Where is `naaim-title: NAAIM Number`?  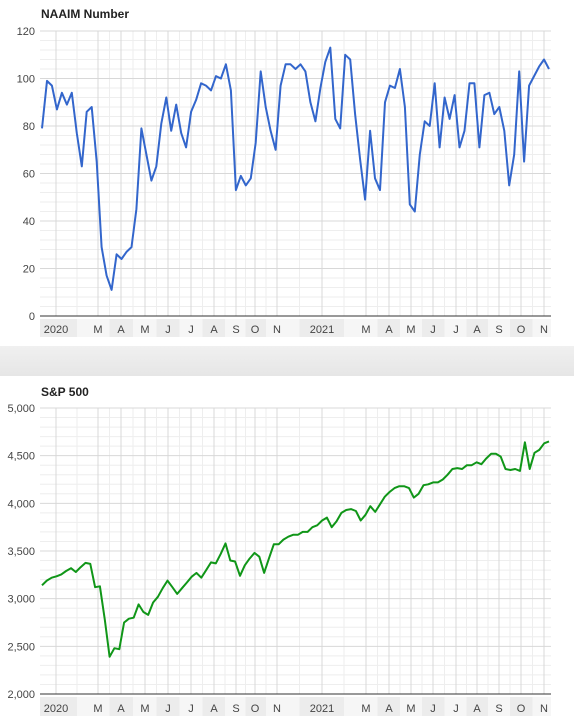
naaim-title: NAAIM Number is located at coordinates (85, 14).